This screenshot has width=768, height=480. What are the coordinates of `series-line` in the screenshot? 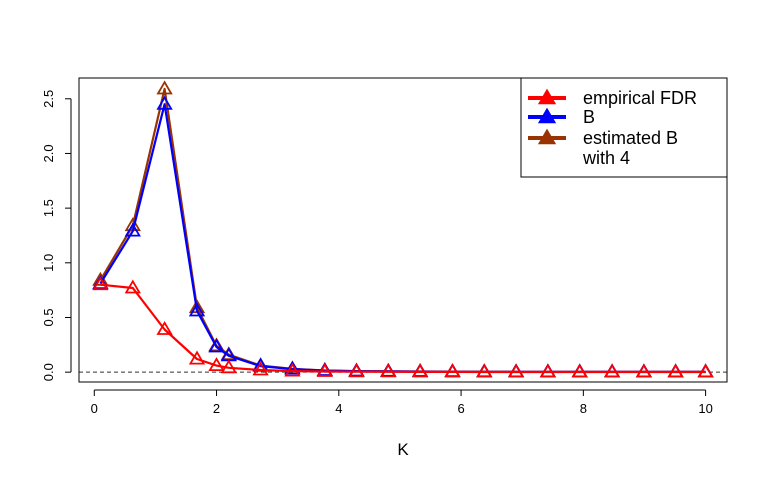 It's located at (403, 328).